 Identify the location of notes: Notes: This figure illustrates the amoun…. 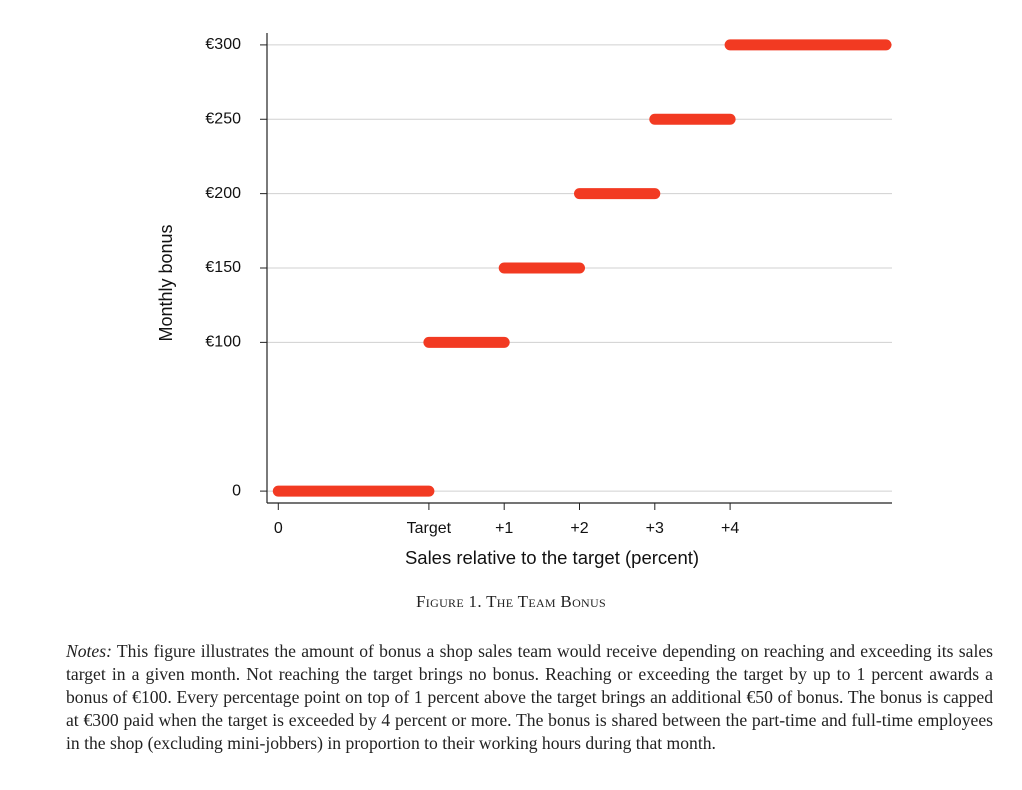
(529, 697).